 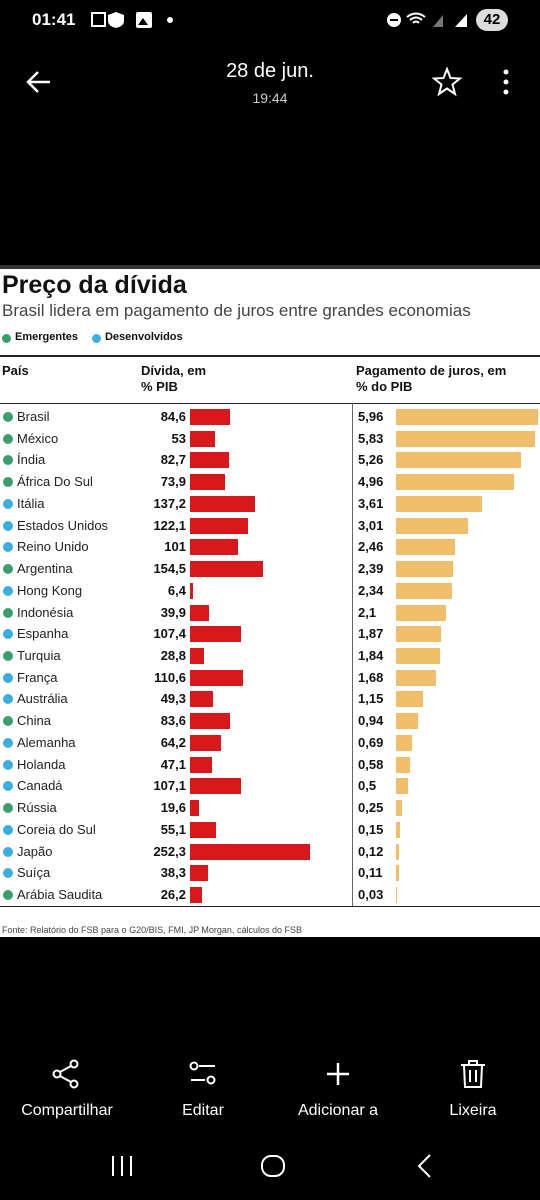 I want to click on value-label: 19,6, so click(x=173, y=808).